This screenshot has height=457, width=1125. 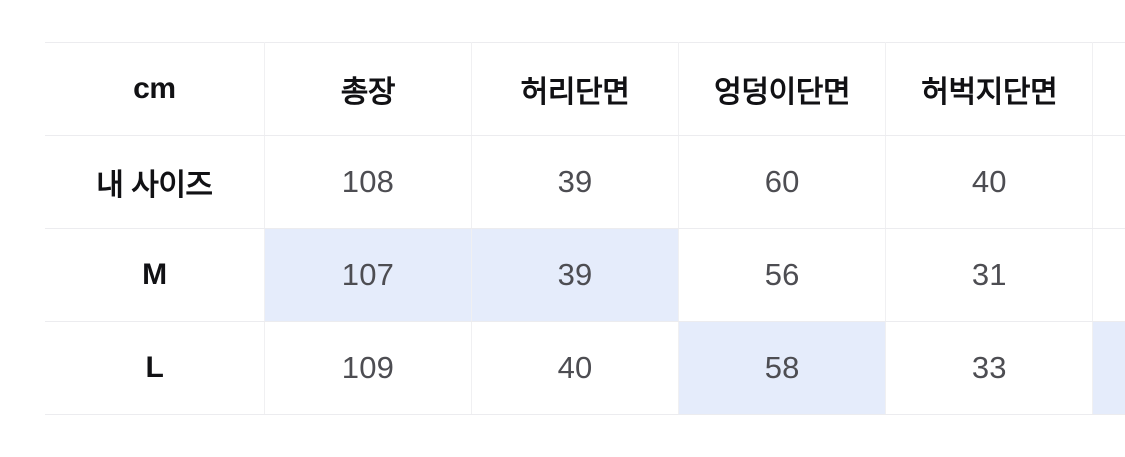 What do you see at coordinates (575, 89) in the screenshot?
I see `column-header-waist-width: 허리단면` at bounding box center [575, 89].